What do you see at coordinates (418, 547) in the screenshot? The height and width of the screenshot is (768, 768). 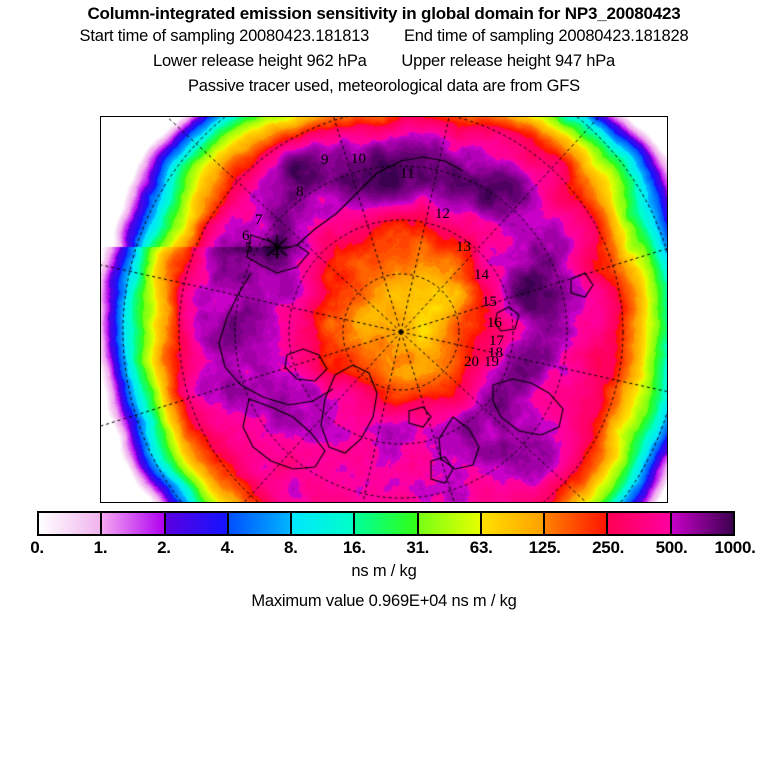 I see `colorbar-tick-6: 31.` at bounding box center [418, 547].